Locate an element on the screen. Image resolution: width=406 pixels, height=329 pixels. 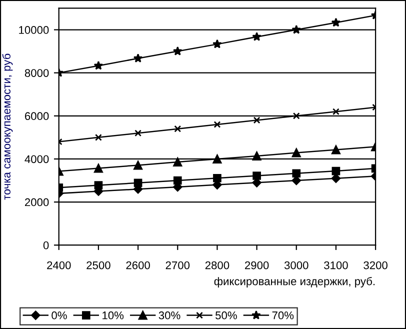
x-tick-label: 2700 is located at coordinates (178, 265).